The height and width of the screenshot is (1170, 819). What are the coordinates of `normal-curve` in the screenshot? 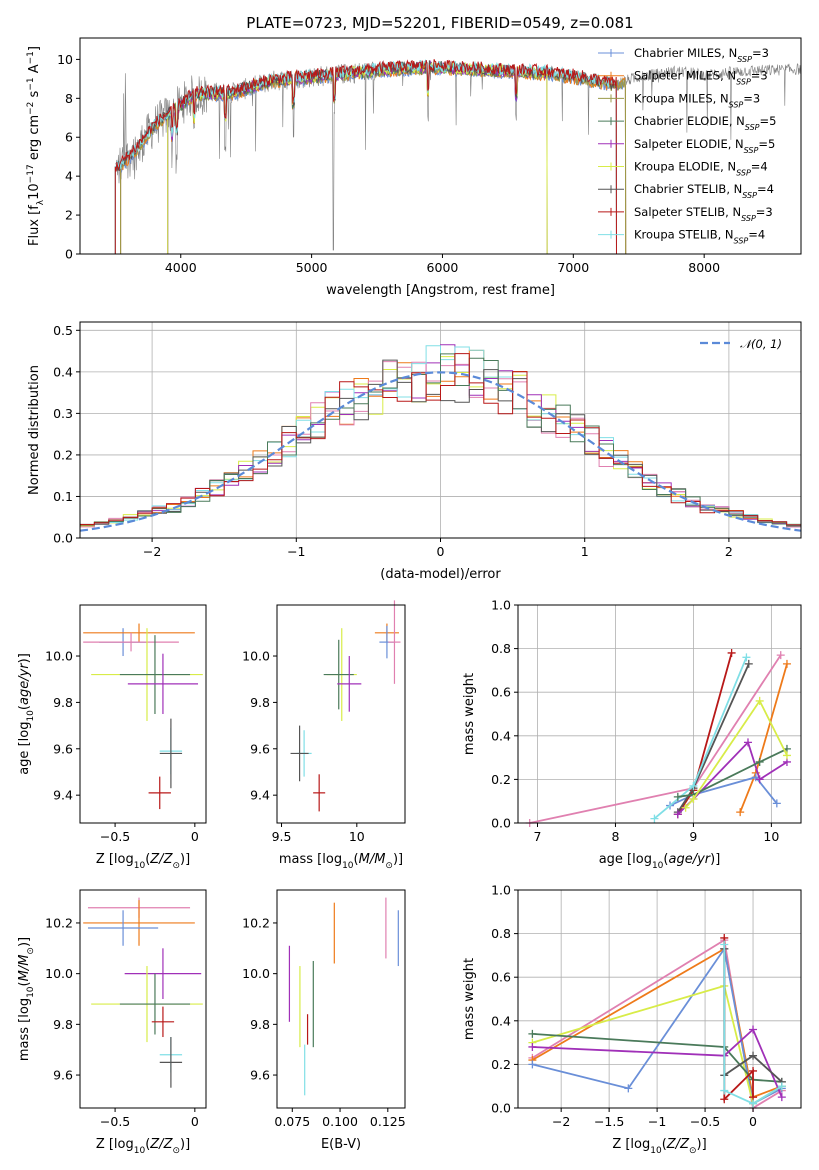 It's located at (440, 451).